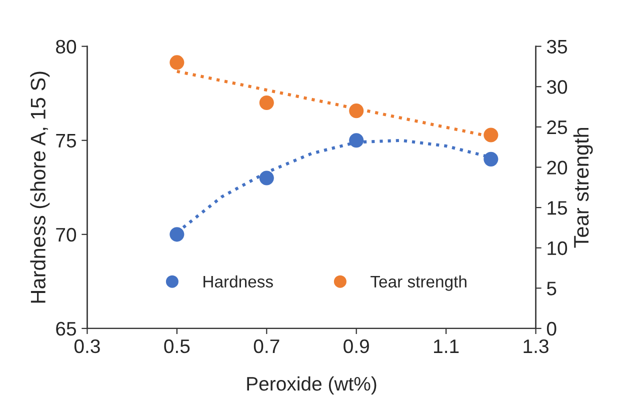 The width and height of the screenshot is (623, 403). What do you see at coordinates (418, 283) in the screenshot?
I see `legend-label: Tear strength` at bounding box center [418, 283].